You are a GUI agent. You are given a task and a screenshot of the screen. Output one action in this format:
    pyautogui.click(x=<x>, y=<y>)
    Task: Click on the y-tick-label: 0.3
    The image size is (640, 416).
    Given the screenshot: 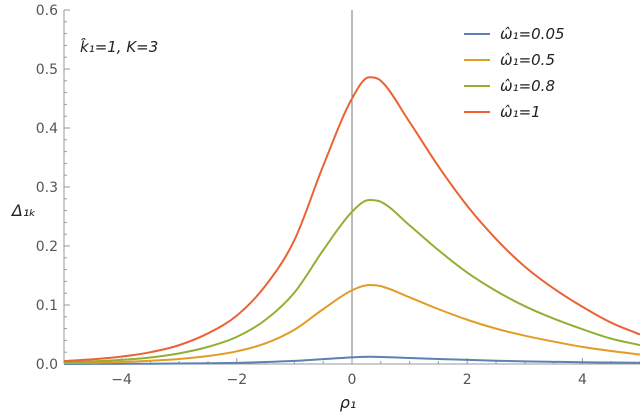 What is the action you would take?
    pyautogui.click(x=47, y=188)
    